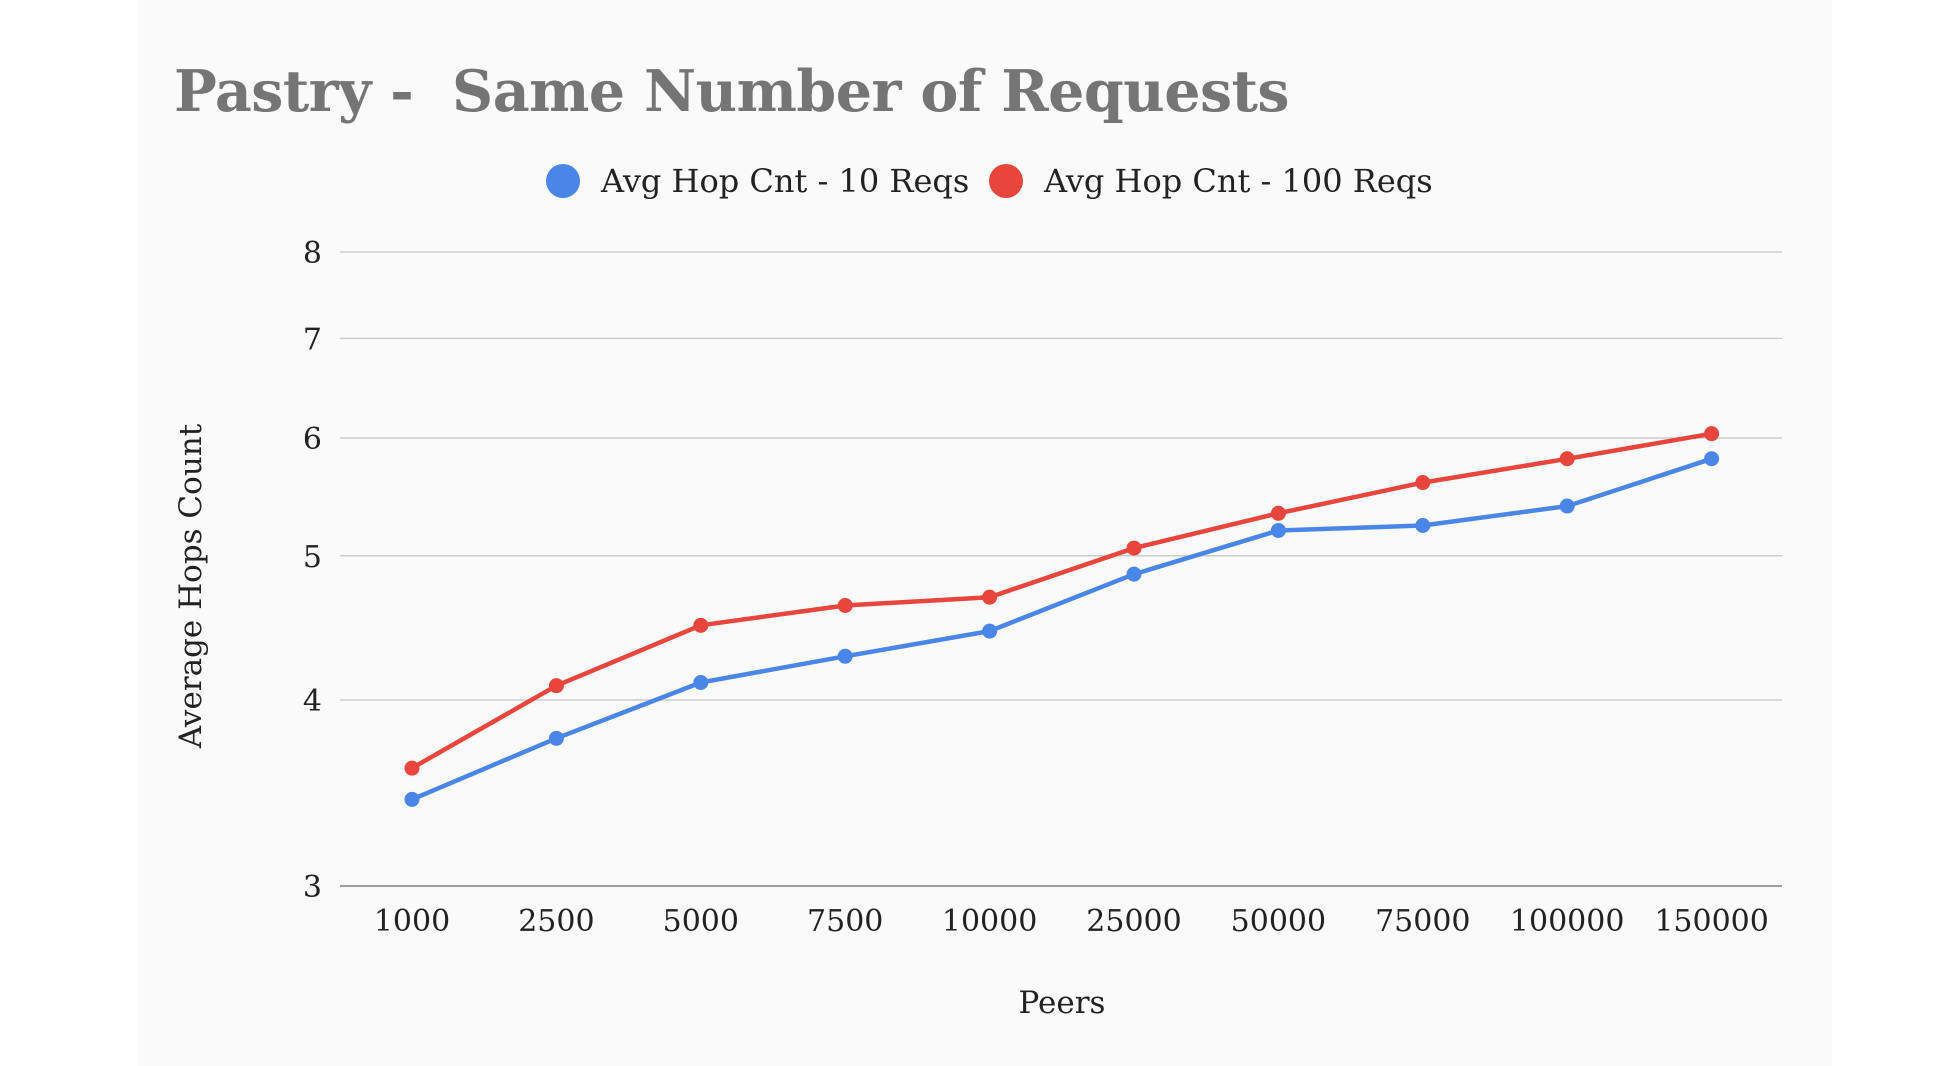  What do you see at coordinates (312, 253) in the screenshot?
I see `y-tick-label: 8` at bounding box center [312, 253].